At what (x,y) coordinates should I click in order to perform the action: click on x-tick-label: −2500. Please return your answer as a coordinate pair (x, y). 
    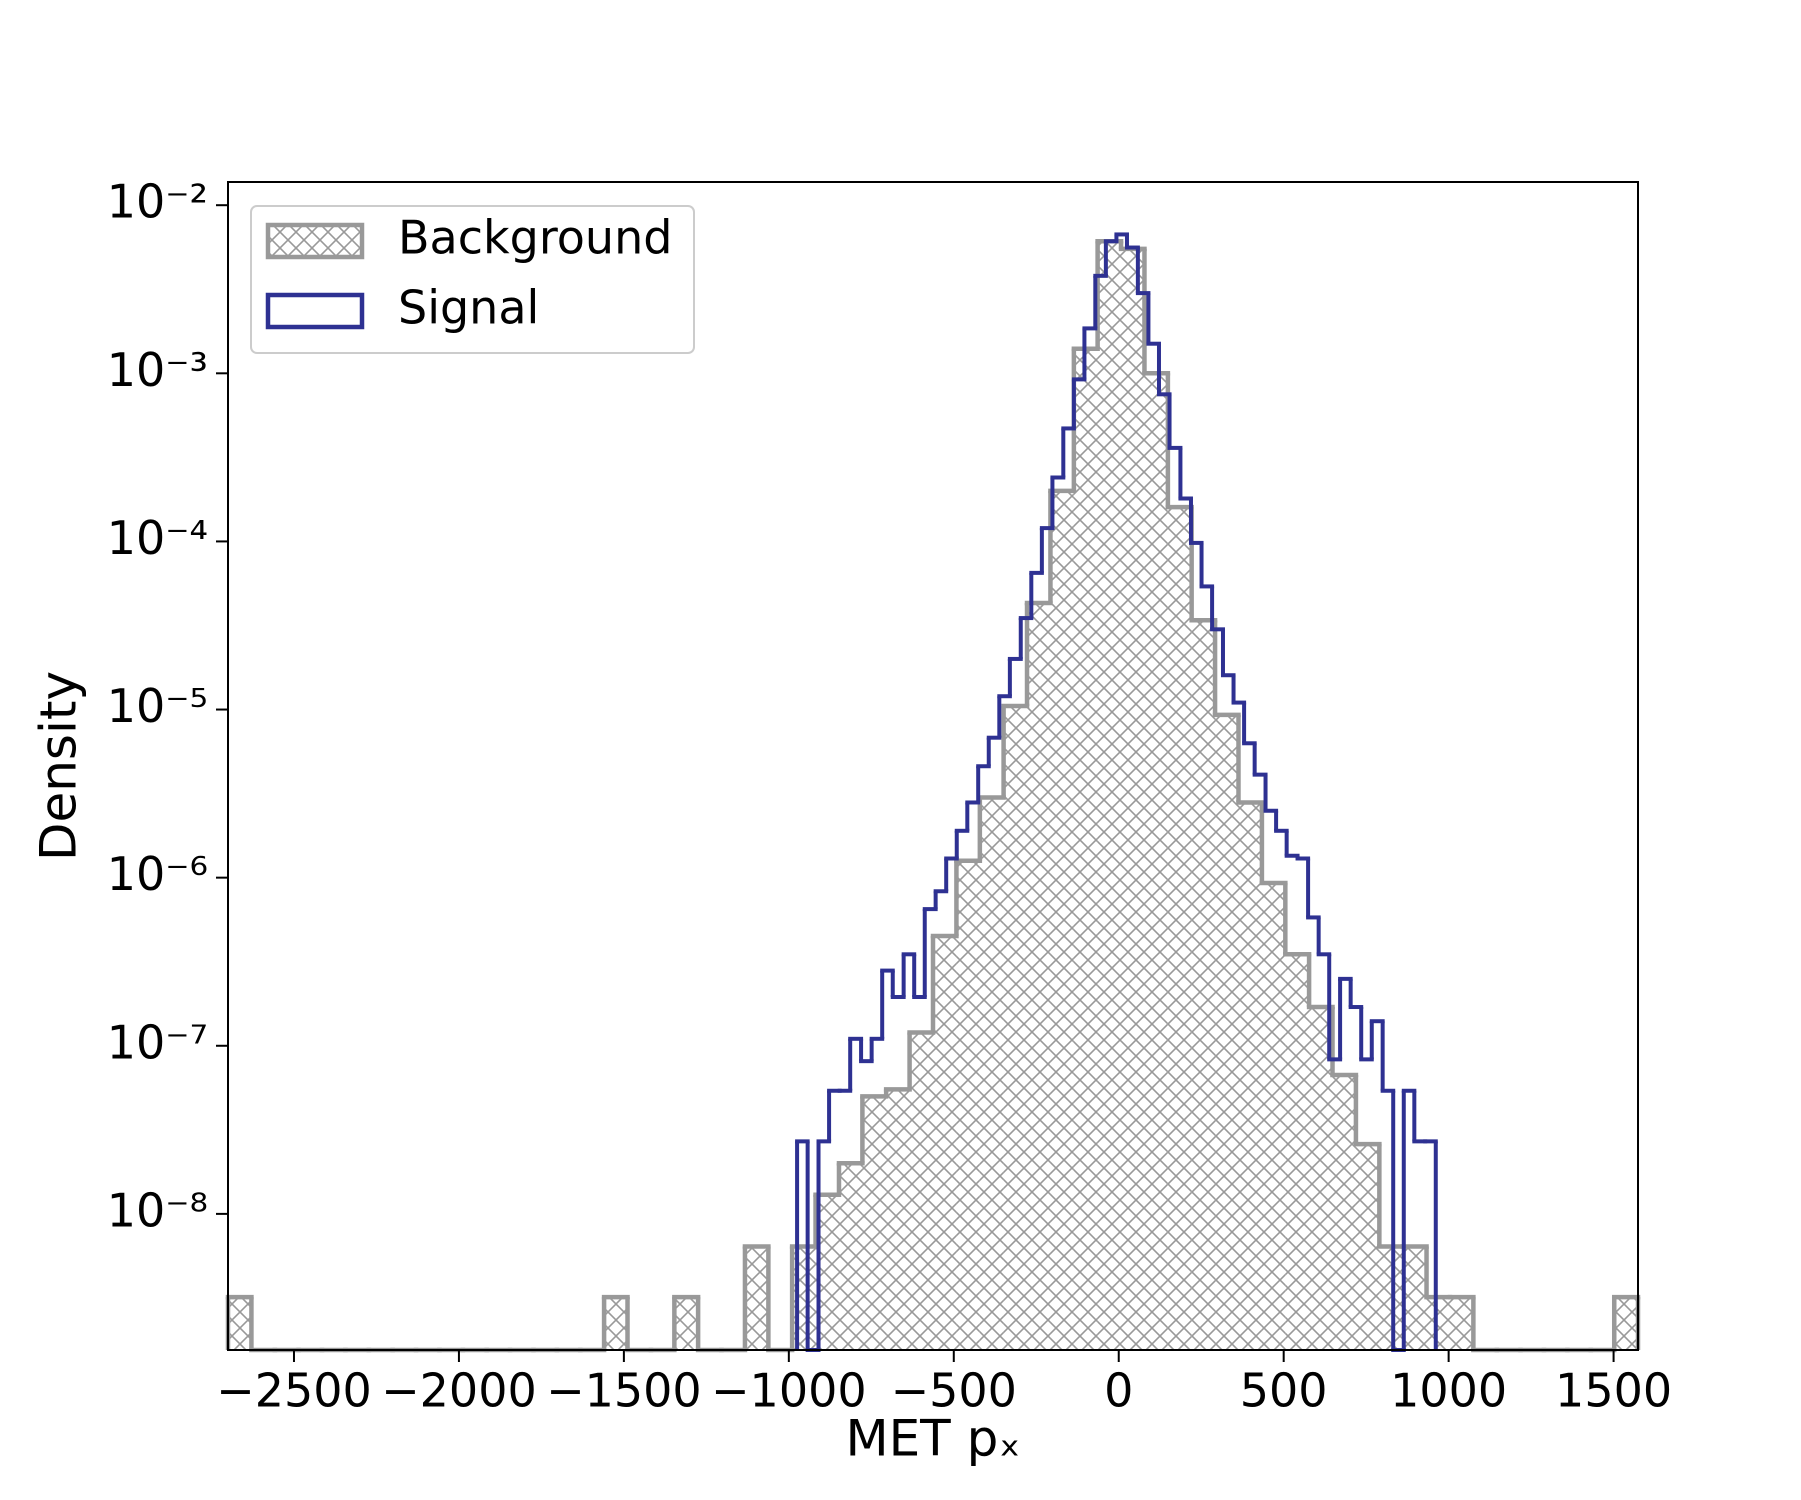
    Looking at the image, I should click on (294, 1391).